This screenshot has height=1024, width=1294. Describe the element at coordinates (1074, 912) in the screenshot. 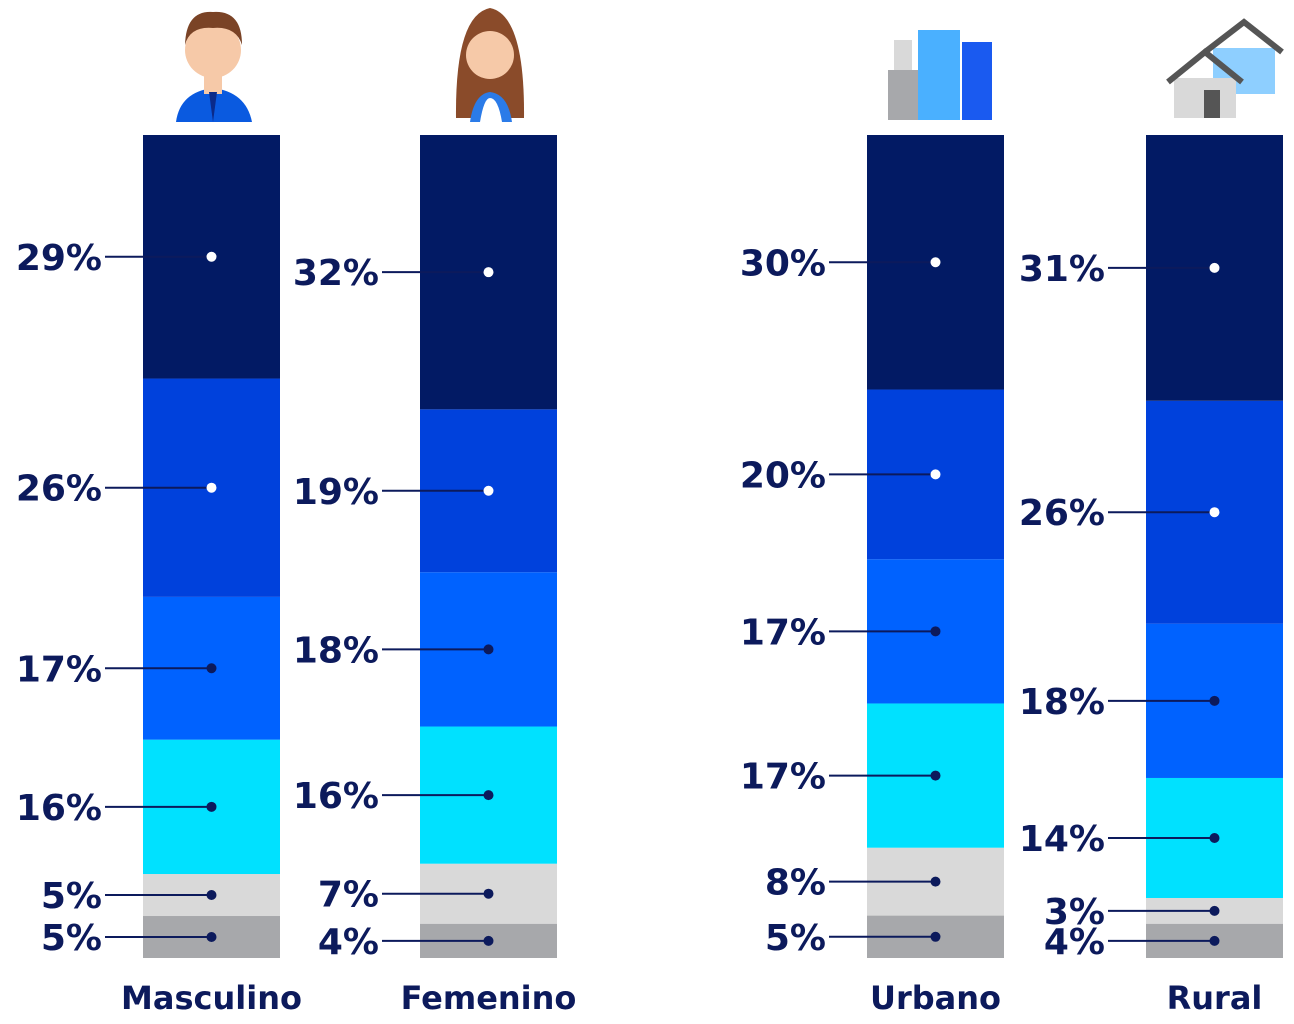

I see `value-label: 3%` at that location.